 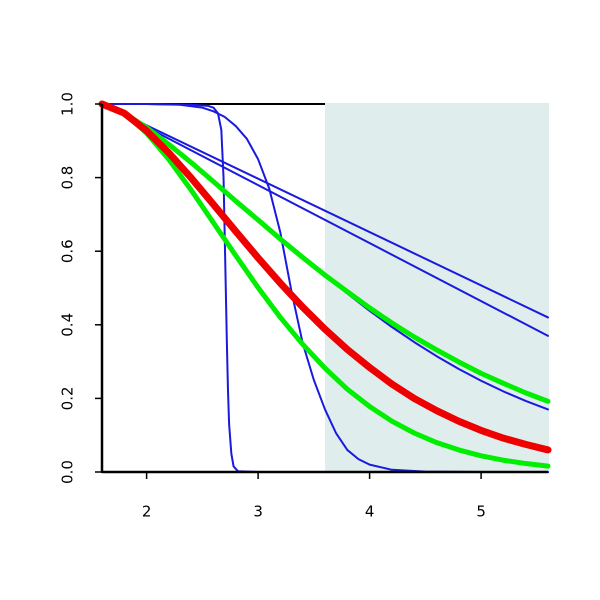 What do you see at coordinates (147, 512) in the screenshot?
I see `x-tick-label: 2` at bounding box center [147, 512].